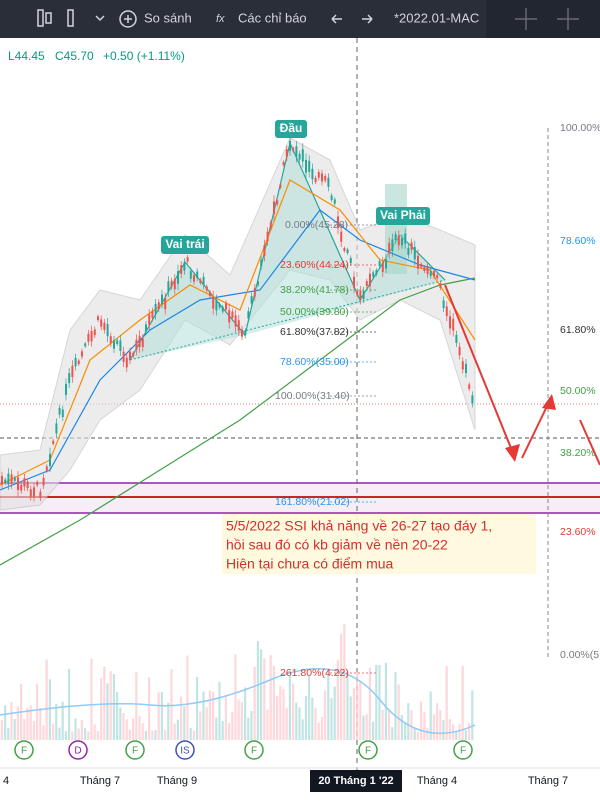 The height and width of the screenshot is (805, 600). Describe the element at coordinates (379, 544) in the screenshot. I see `annotation-box` at that location.